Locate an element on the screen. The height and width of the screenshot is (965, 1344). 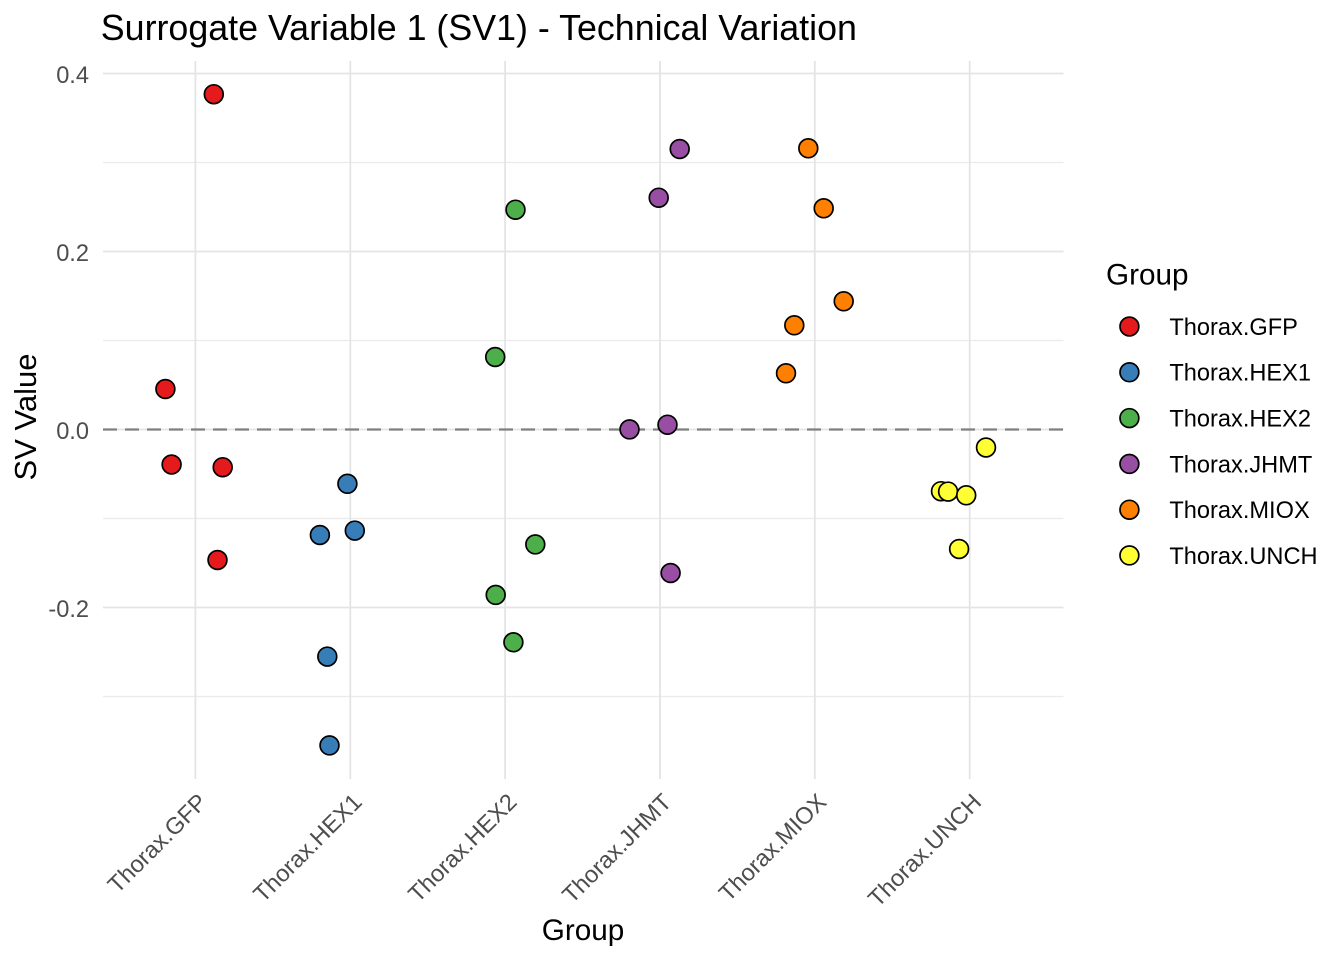
svg-text: Thorax.HEX2 is located at coordinates (1240, 420).